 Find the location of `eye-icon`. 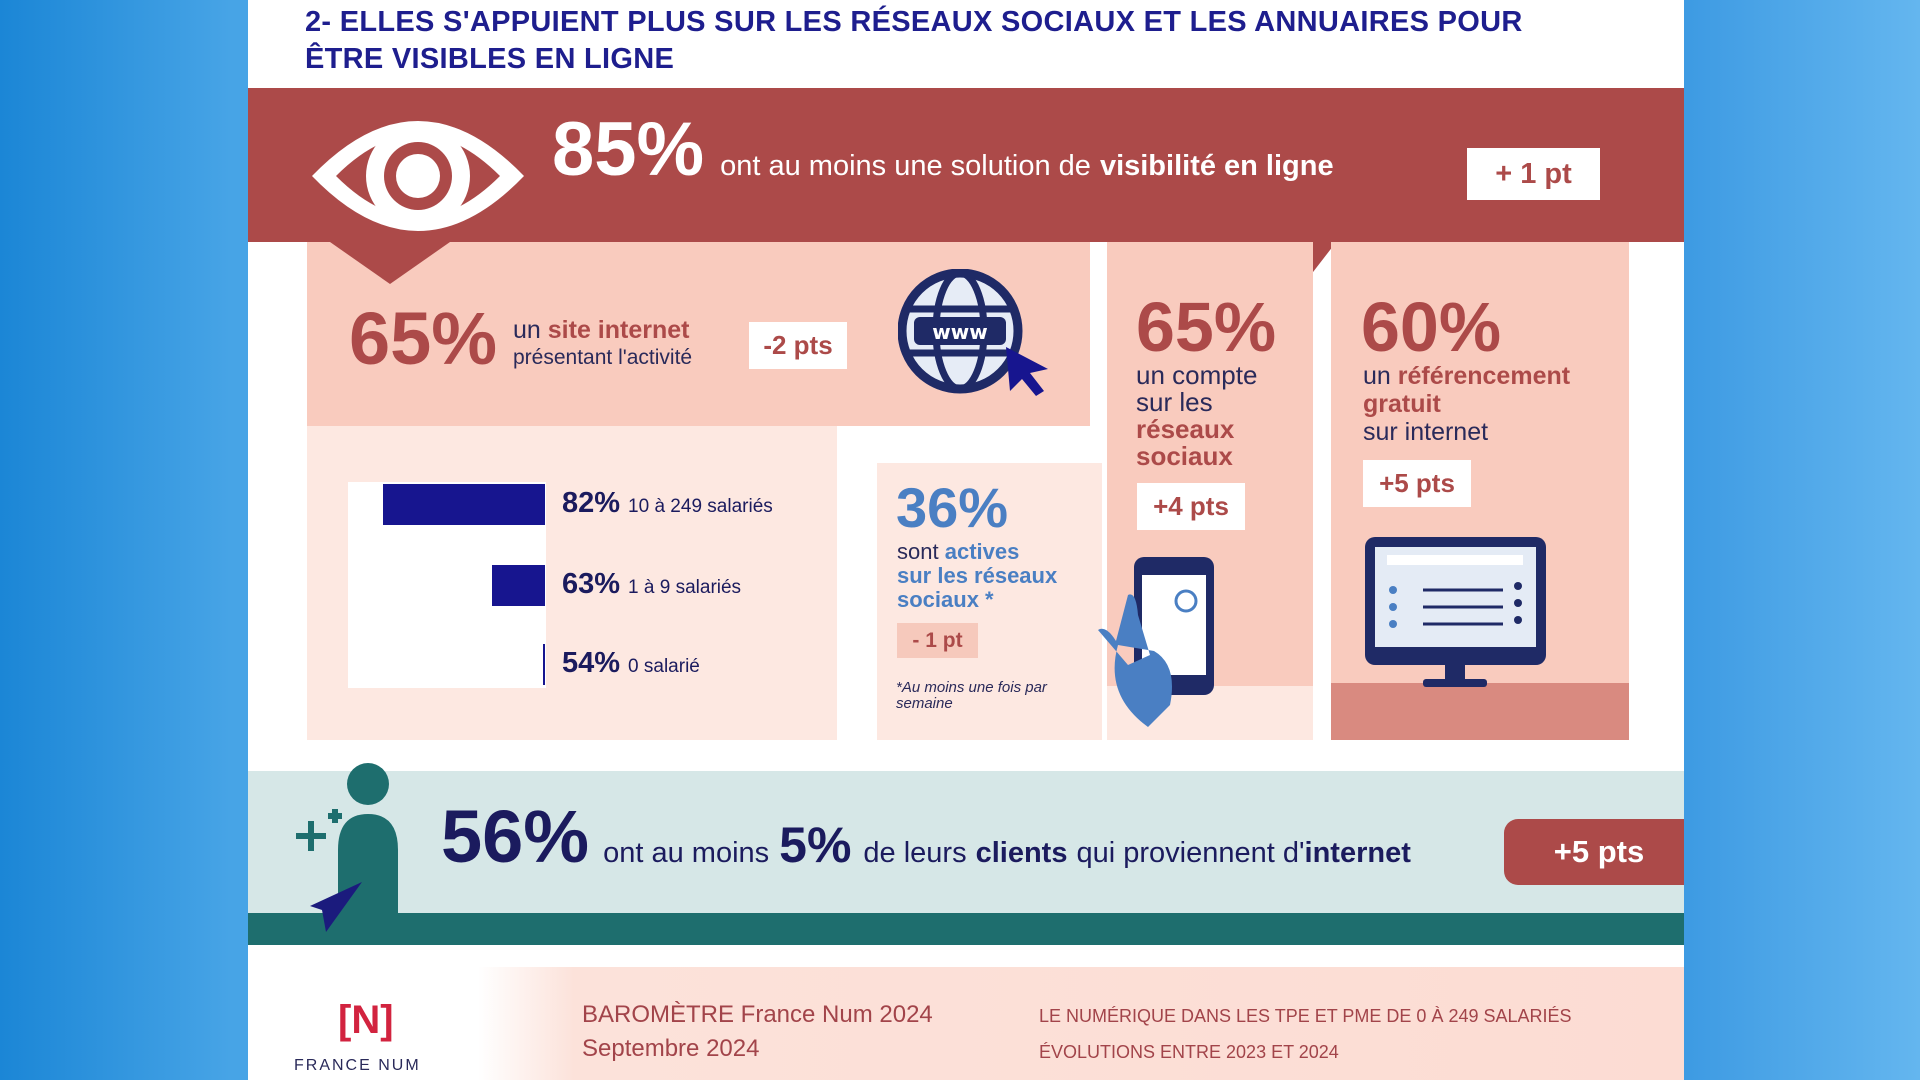

eye-icon is located at coordinates (418, 176).